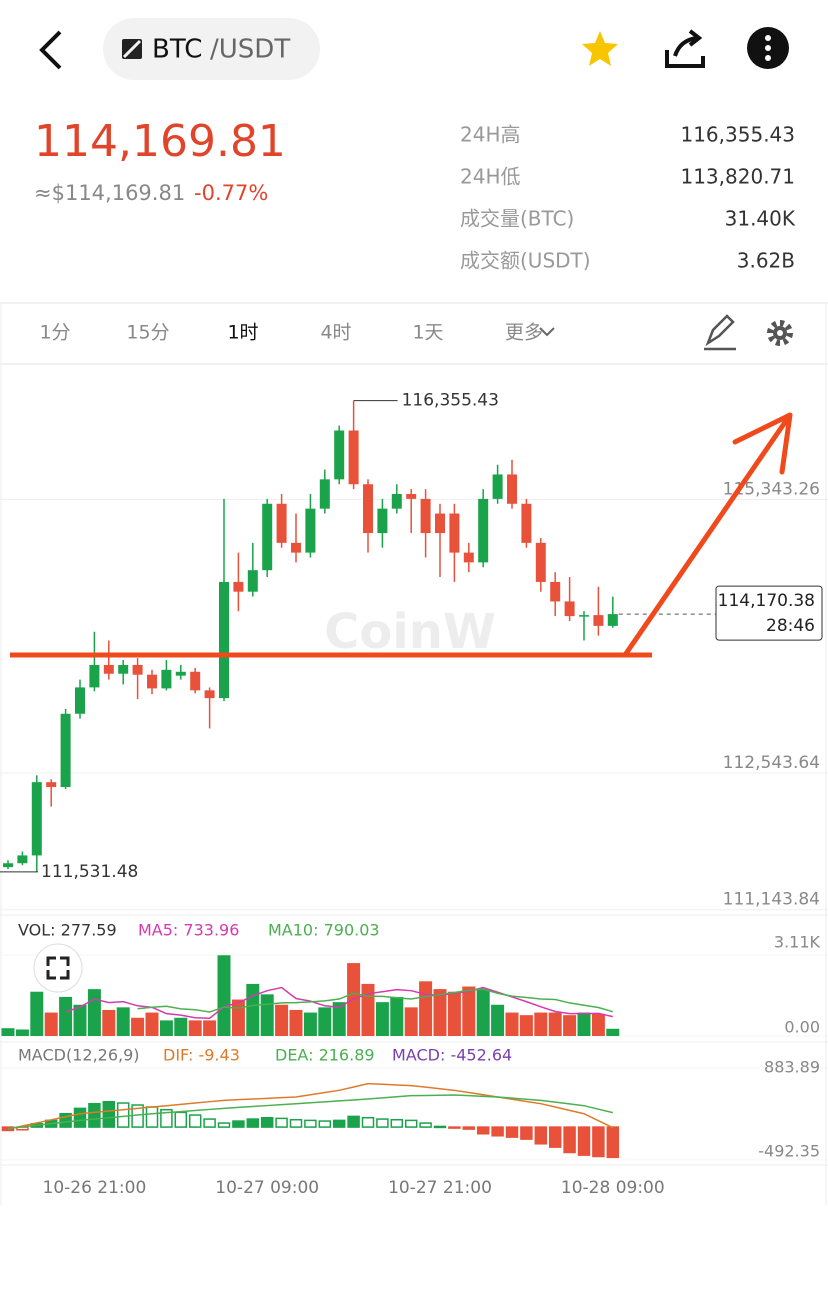 The height and width of the screenshot is (1289, 828). I want to click on x-tick-label: 10-28 09:00, so click(613, 1188).